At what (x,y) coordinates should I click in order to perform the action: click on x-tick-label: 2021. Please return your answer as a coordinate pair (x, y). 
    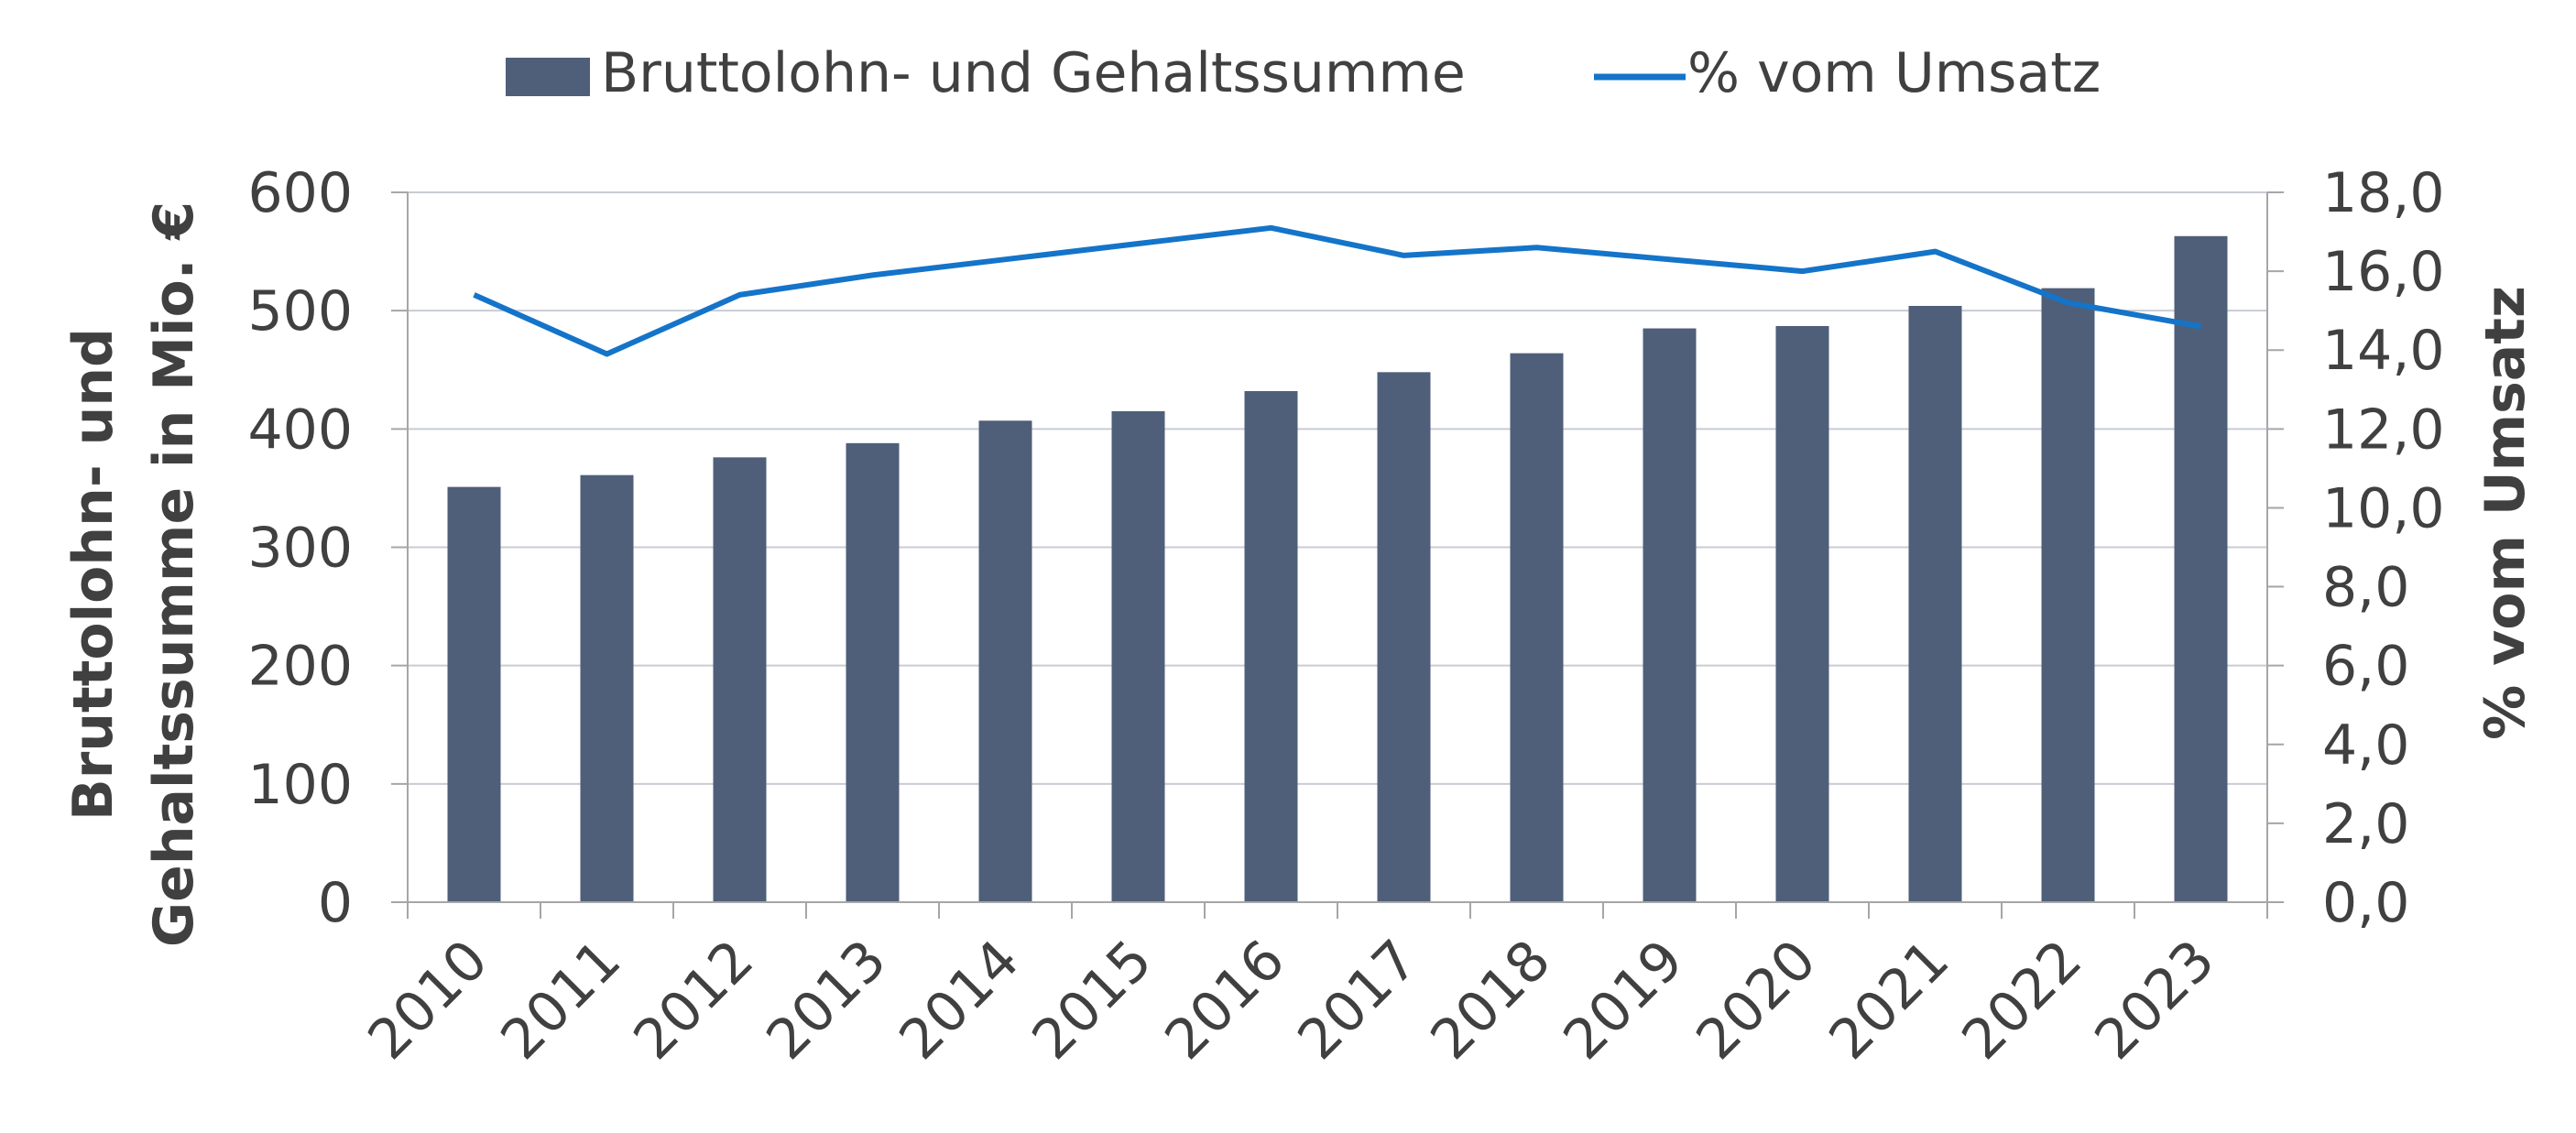
    Looking at the image, I should click on (1889, 1000).